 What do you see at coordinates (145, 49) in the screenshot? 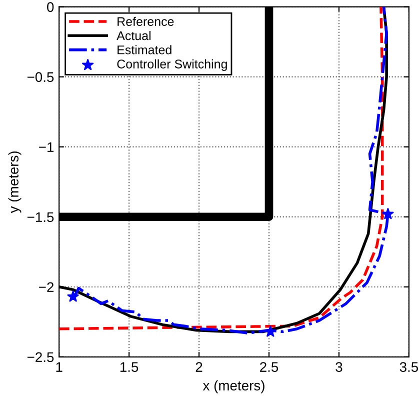
I see `legend-label: Estimated` at bounding box center [145, 49].